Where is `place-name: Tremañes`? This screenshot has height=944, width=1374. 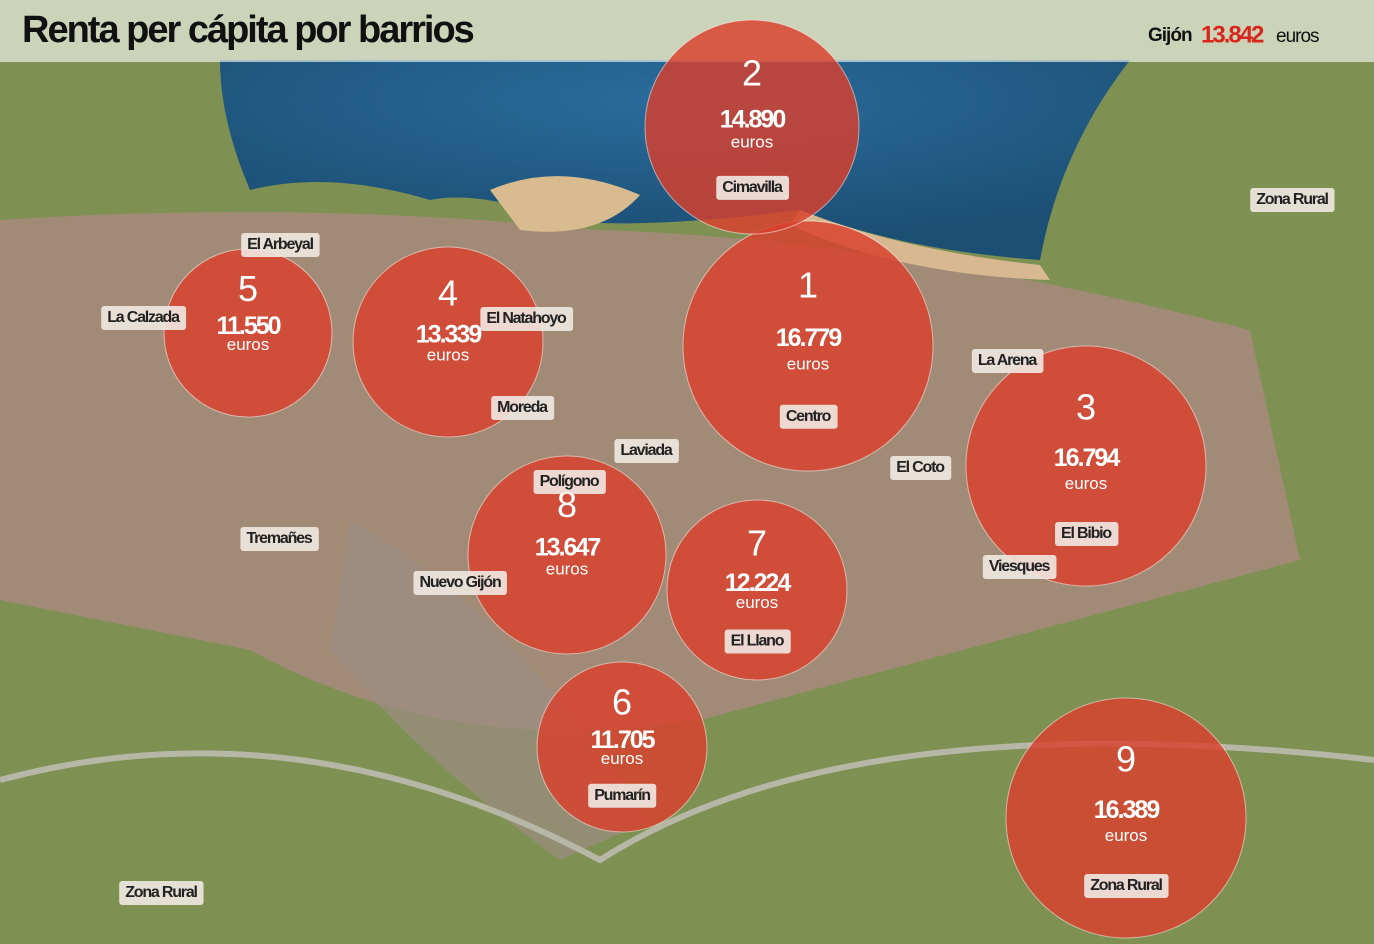 place-name: Tremañes is located at coordinates (279, 538).